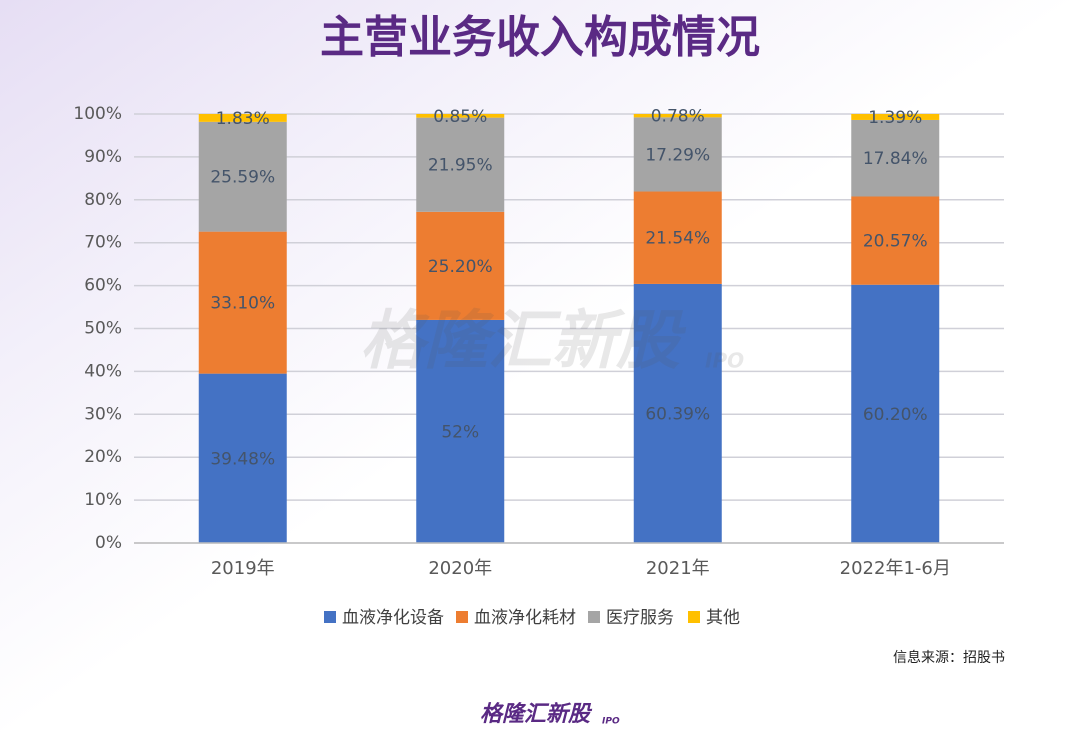  Describe the element at coordinates (949, 657) in the screenshot. I see `source: 信息来源：招股书` at that location.